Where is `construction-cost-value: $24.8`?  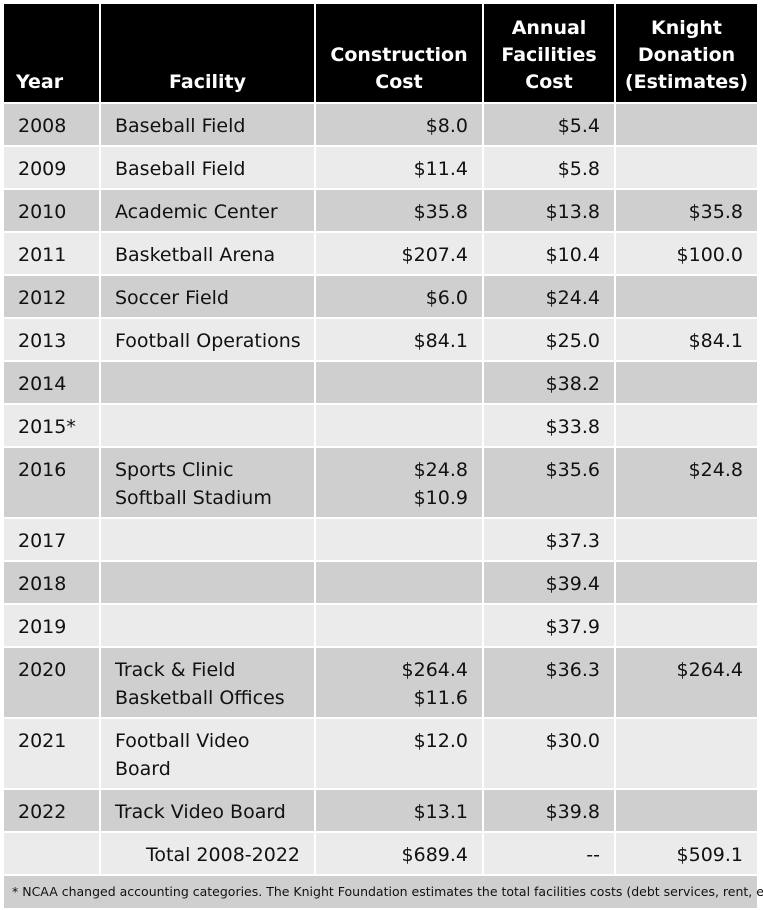 construction-cost-value: $24.8 is located at coordinates (440, 470).